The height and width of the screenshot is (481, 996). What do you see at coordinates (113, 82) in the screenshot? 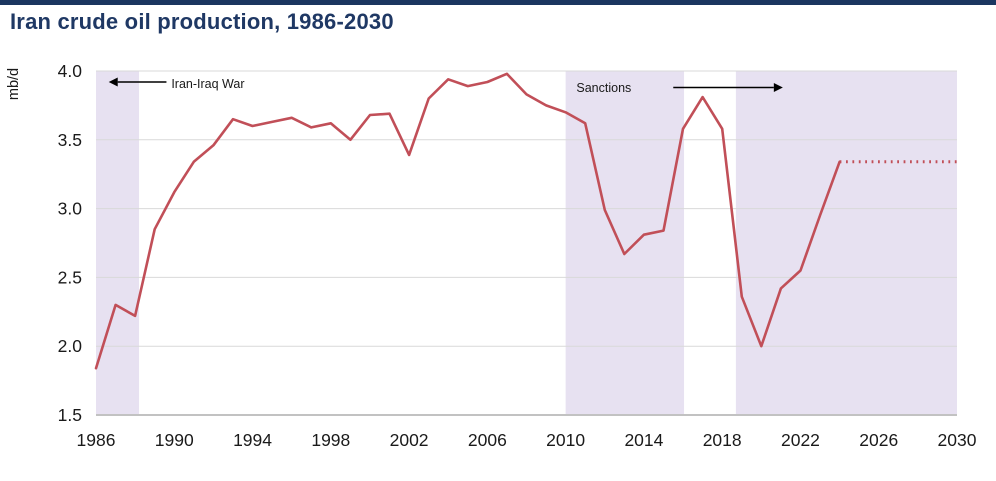
I see `annotation-arrowhead-left` at bounding box center [113, 82].